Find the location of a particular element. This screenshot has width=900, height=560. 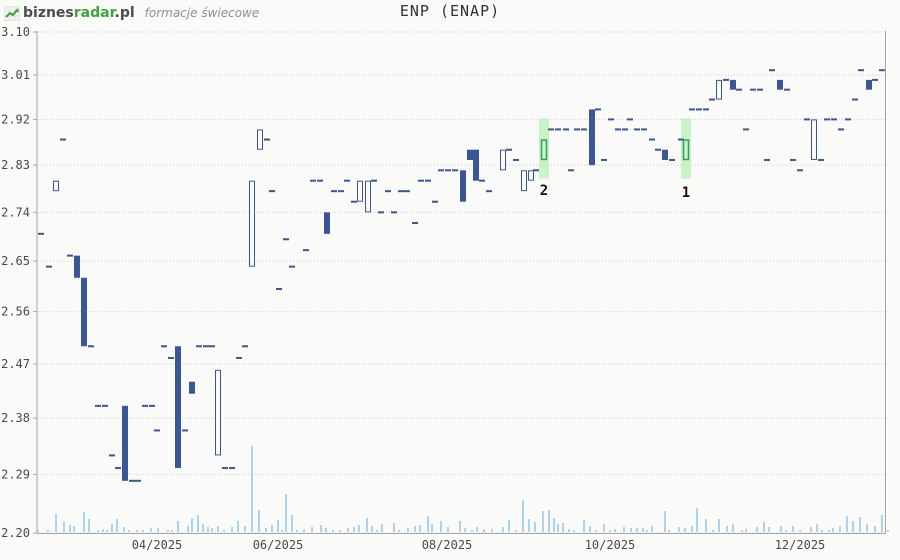

x-axis-tick-label: 04/2025 is located at coordinates (157, 545).